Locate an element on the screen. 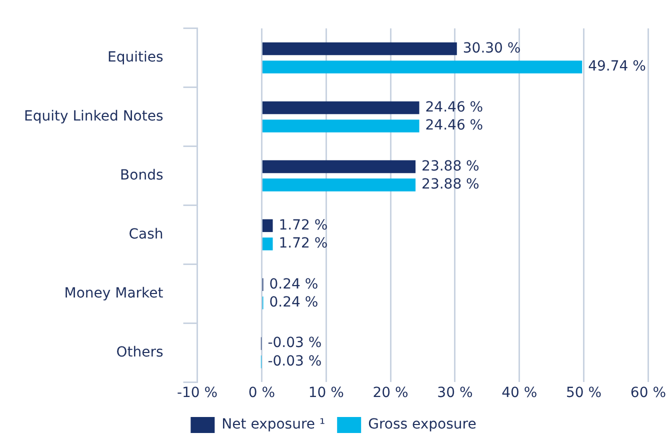 This screenshot has width=669, height=443. y-tick-label: Equities is located at coordinates (135, 58).